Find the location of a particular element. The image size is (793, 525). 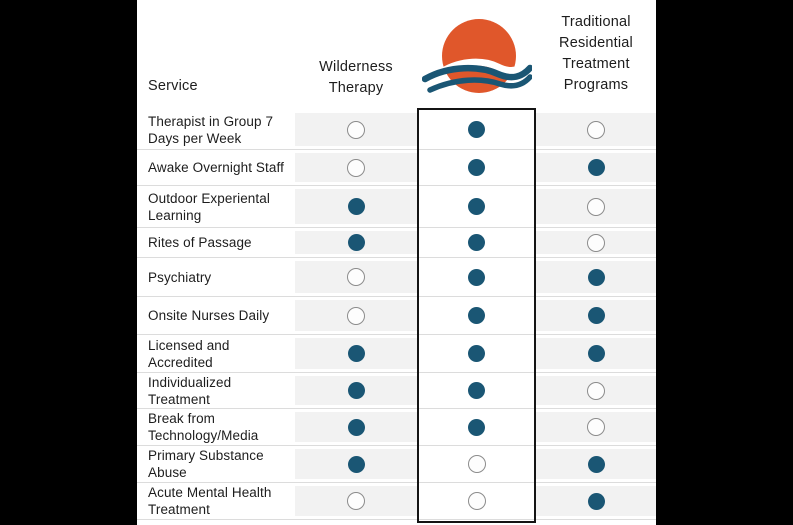

wilderness-header-label: Wilderness Therapy is located at coordinates (356, 77).